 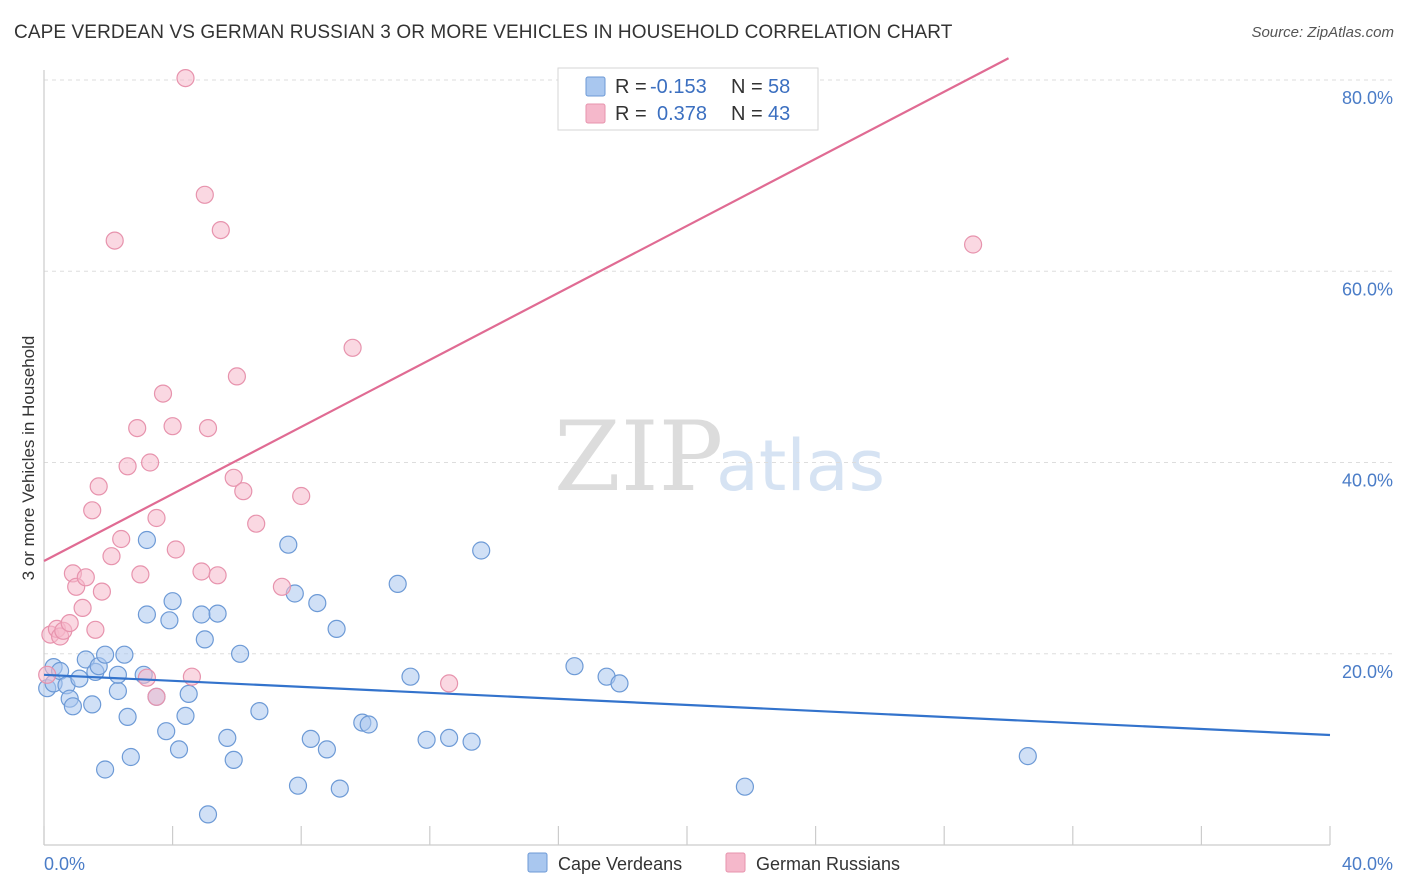 What do you see at coordinates (713, 863) in the screenshot?
I see `bottom-legend: Cape Verdeans German Russians` at bounding box center [713, 863].